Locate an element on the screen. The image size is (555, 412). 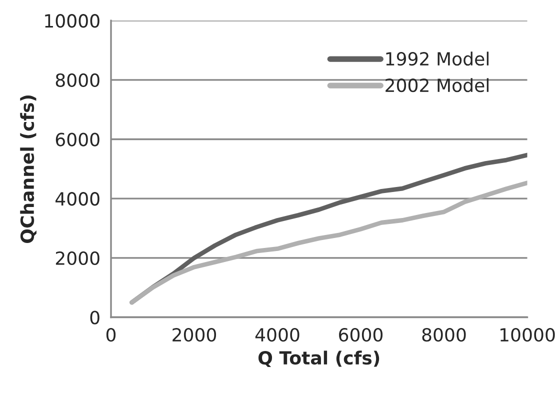
legend-label: 2002 Model is located at coordinates (437, 85).